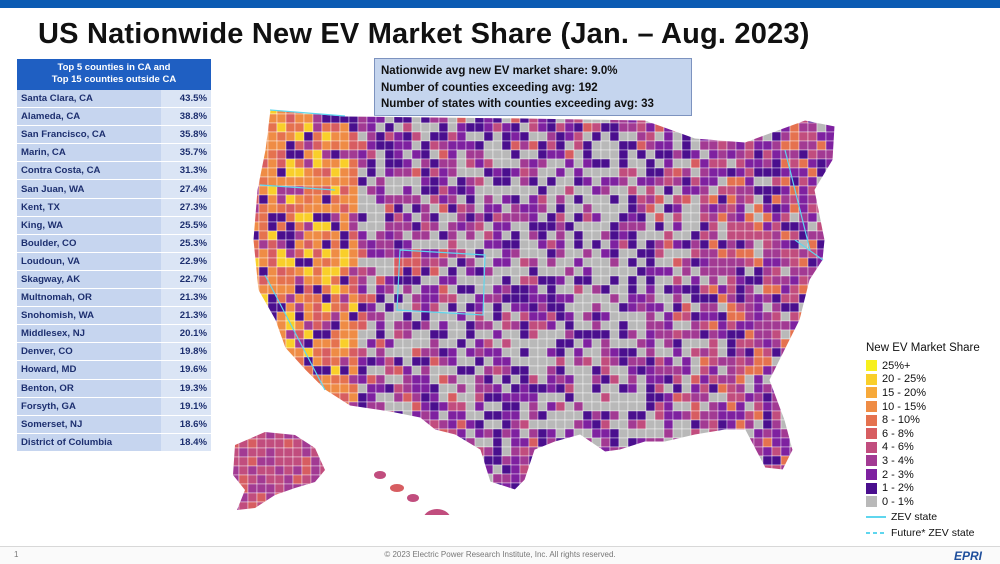 The width and height of the screenshot is (1000, 564). I want to click on county-name: Skagway, AK, so click(89, 280).